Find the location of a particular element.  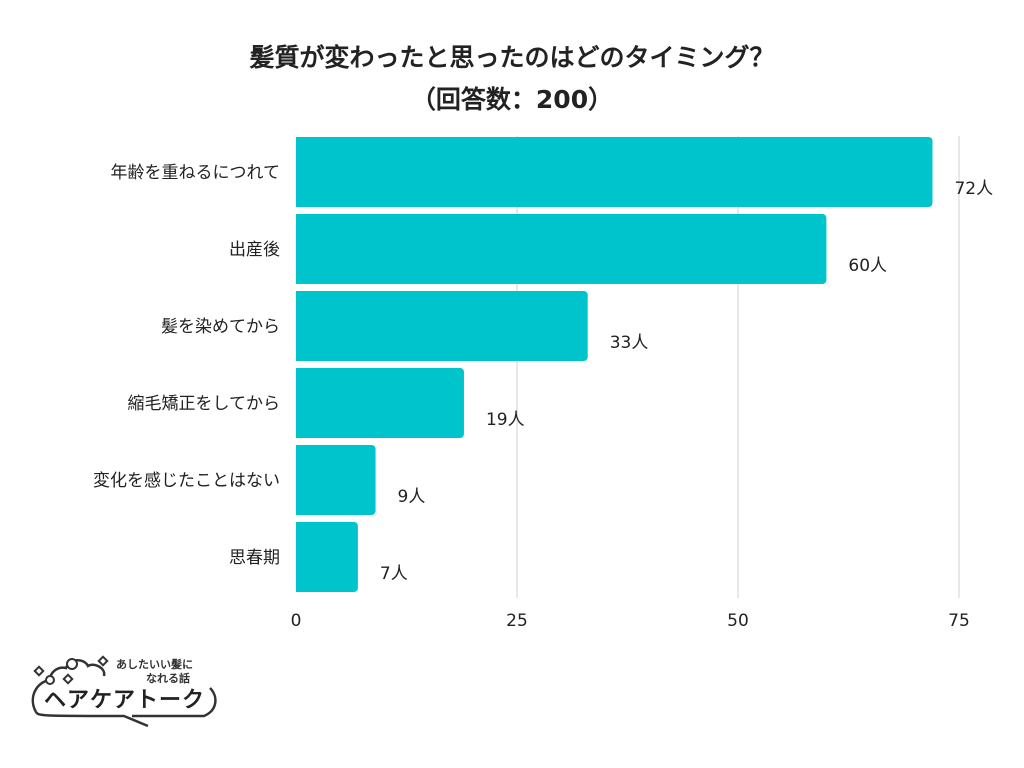

brand-logo: あしたいい髪に なれる話 ヘアケアトーク is located at coordinates (128, 692).